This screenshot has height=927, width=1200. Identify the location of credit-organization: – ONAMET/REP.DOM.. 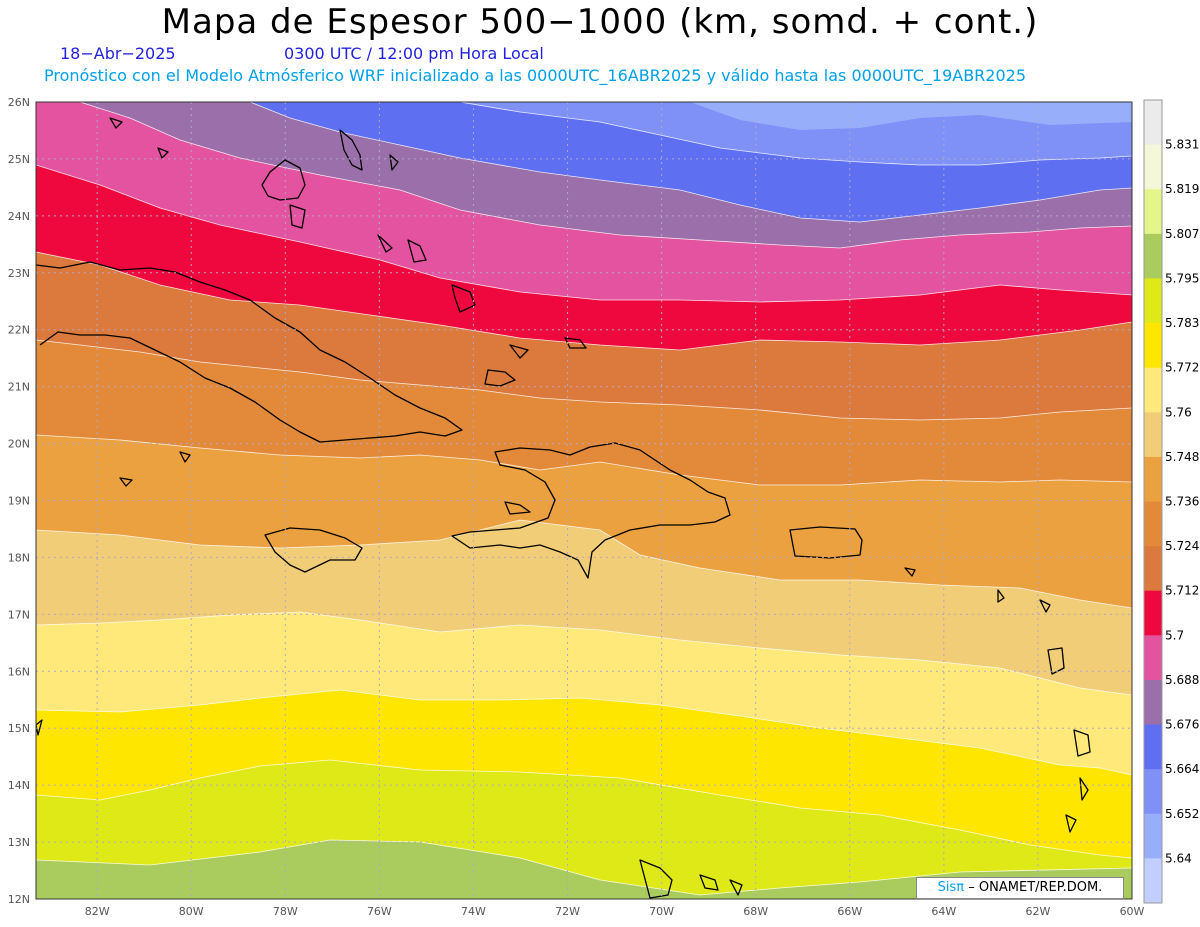
(1035, 887).